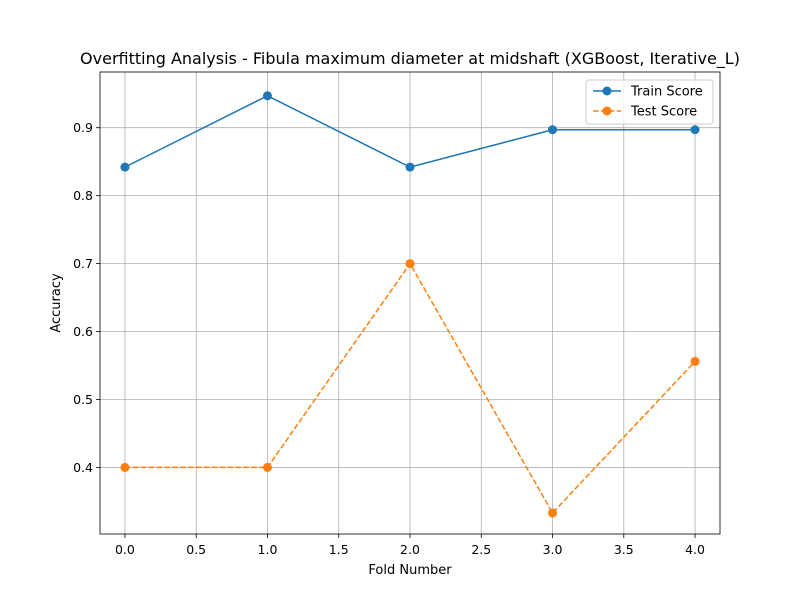 This screenshot has width=800, height=600. What do you see at coordinates (83, 195) in the screenshot?
I see `y-tick-label: 0.8` at bounding box center [83, 195].